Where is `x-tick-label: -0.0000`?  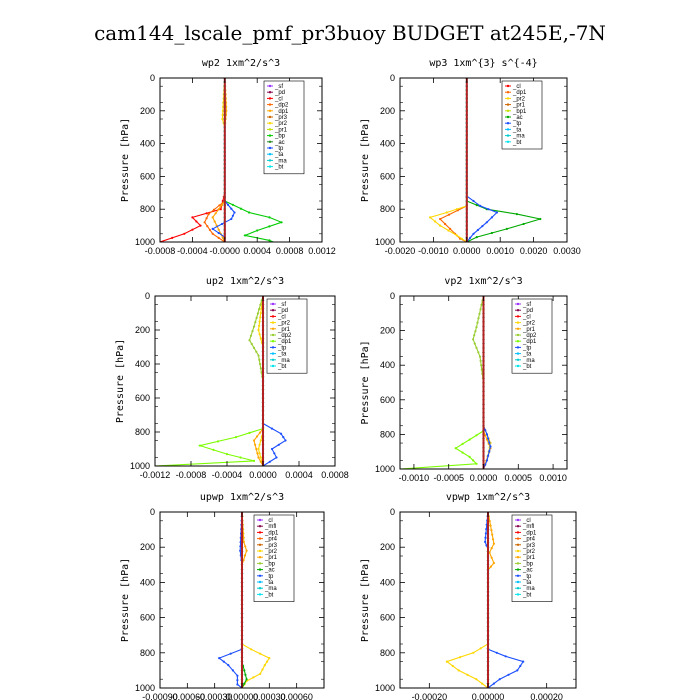 x-tick-label: -0.0000 is located at coordinates (225, 251).